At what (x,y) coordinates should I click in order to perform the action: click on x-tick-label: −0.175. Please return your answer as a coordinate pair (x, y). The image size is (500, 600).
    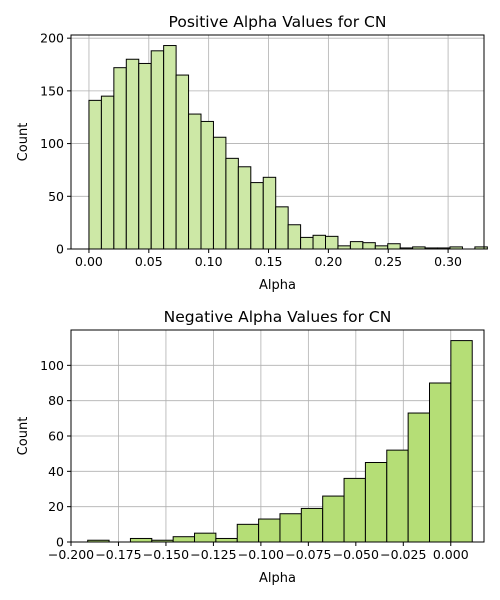
    Looking at the image, I should click on (118, 554).